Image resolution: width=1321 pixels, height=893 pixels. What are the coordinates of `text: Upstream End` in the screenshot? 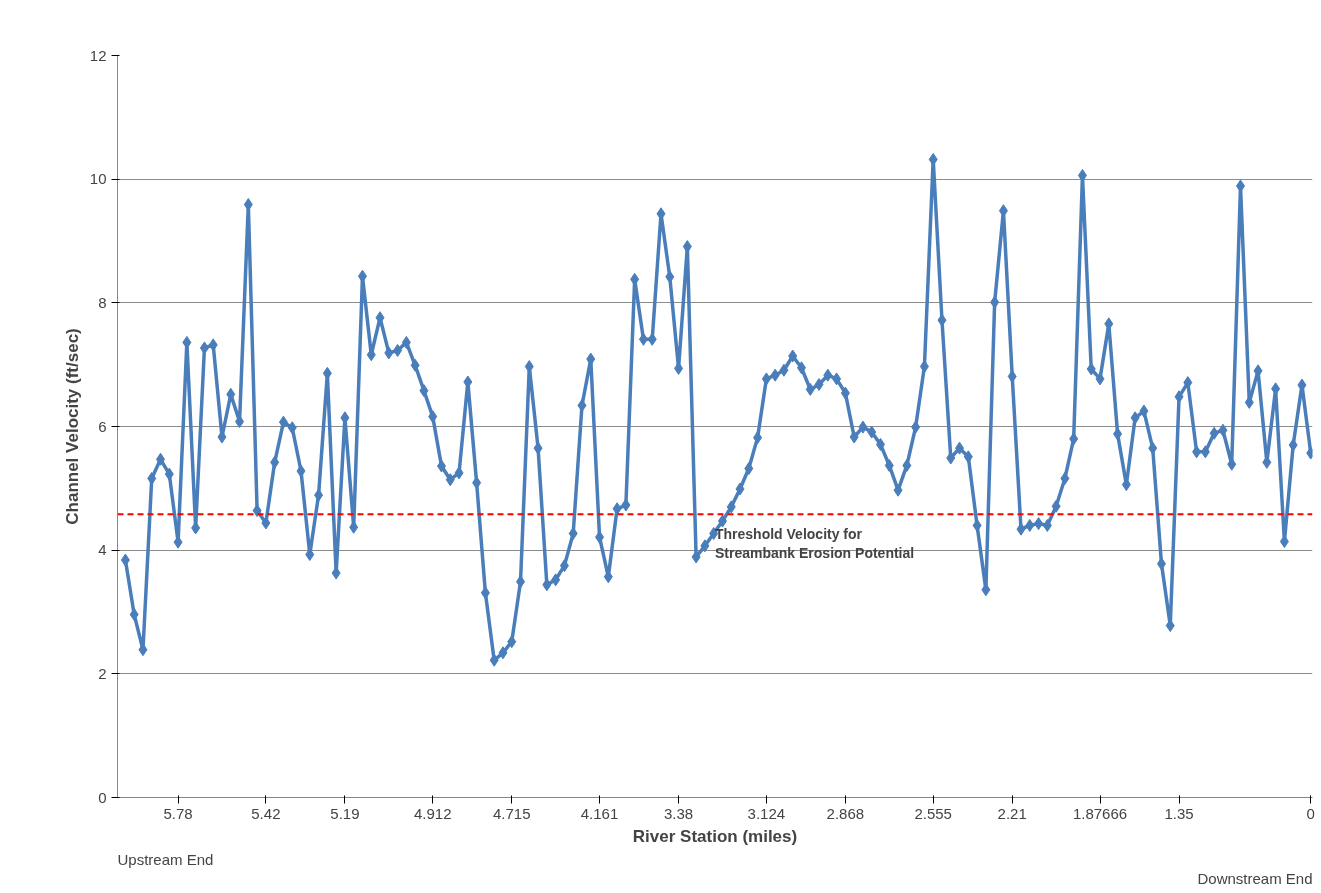 It's located at (165, 859).